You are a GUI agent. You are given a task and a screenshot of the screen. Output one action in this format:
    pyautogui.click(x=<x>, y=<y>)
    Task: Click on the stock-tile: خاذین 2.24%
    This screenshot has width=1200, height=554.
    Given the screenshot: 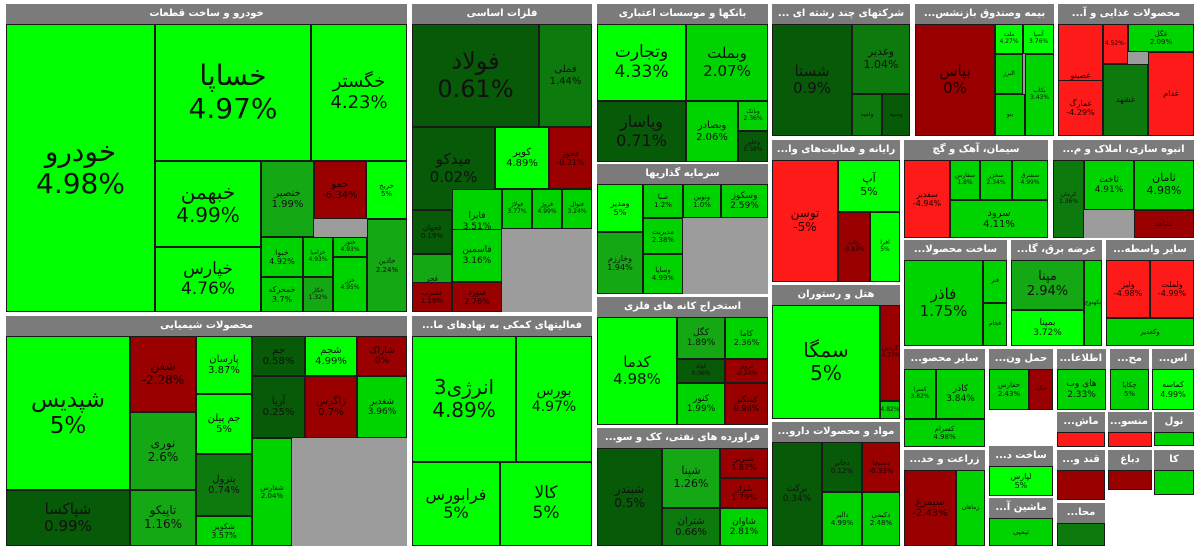 What is the action you would take?
    pyautogui.click(x=387, y=265)
    